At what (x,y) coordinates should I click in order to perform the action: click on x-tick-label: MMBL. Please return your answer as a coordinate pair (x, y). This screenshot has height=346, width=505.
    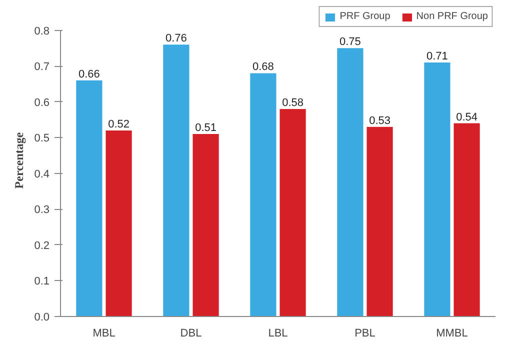
    Looking at the image, I should click on (452, 334).